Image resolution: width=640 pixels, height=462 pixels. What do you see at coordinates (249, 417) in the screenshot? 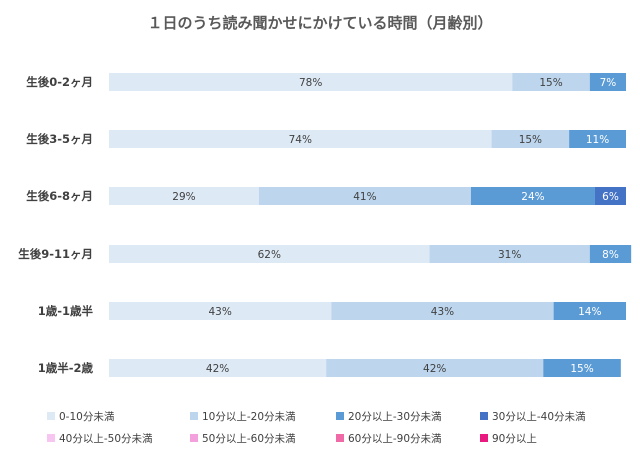
I see `legend-label: 10分以上-20分未満` at bounding box center [249, 417].